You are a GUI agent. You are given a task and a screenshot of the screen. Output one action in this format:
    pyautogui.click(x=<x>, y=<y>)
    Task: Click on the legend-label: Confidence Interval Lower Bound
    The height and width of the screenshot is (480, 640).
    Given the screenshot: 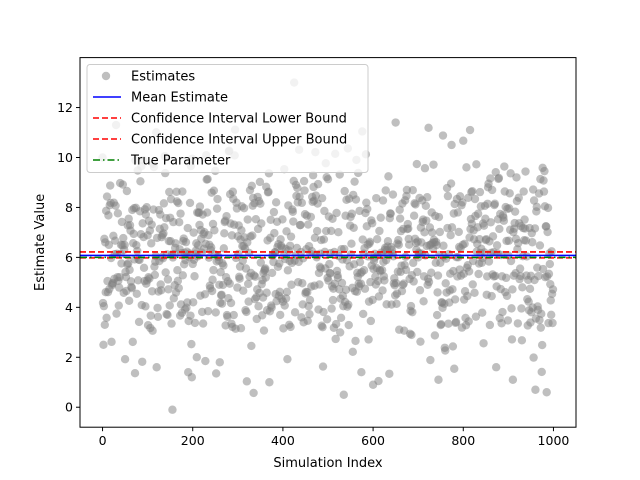 What is the action you would take?
    pyautogui.click(x=239, y=119)
    